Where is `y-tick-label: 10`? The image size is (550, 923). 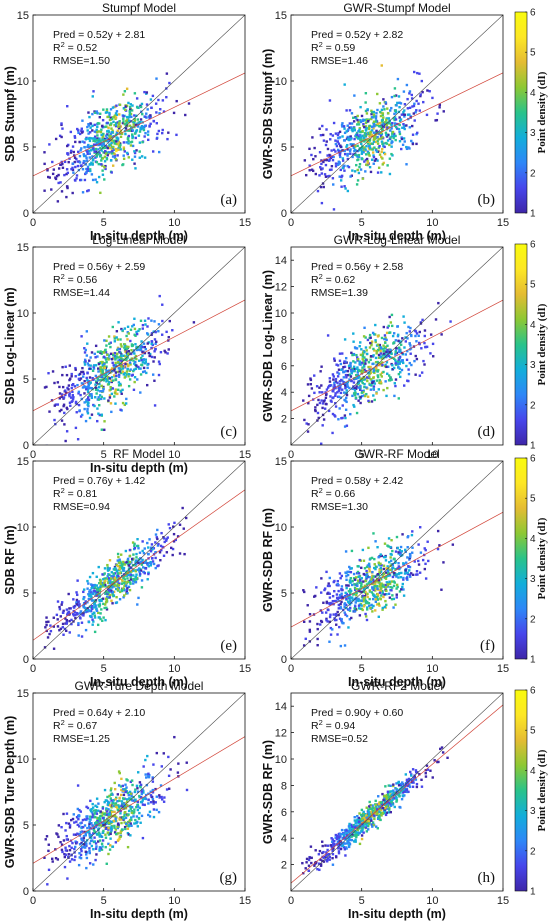 y-tick-label: 10 is located at coordinates (23, 760).